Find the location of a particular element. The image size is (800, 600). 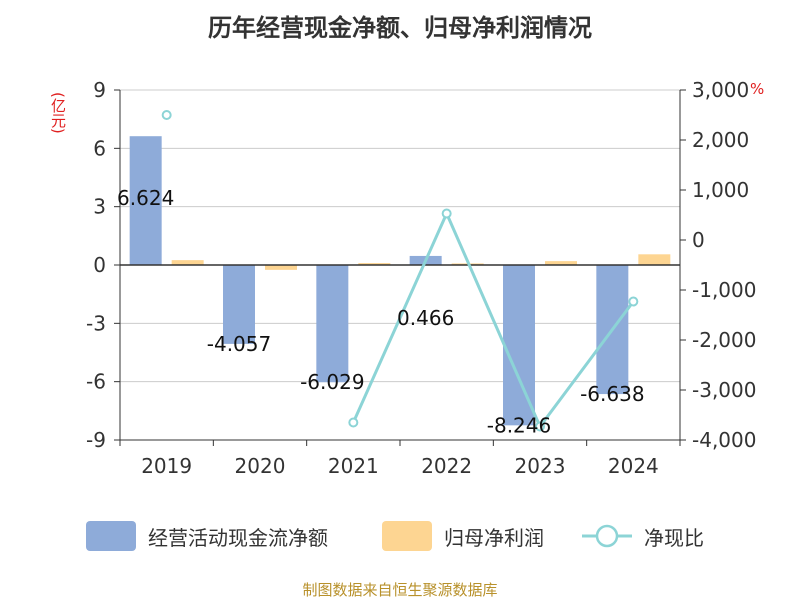

legend-label-ratio: 净现比 is located at coordinates (674, 537).